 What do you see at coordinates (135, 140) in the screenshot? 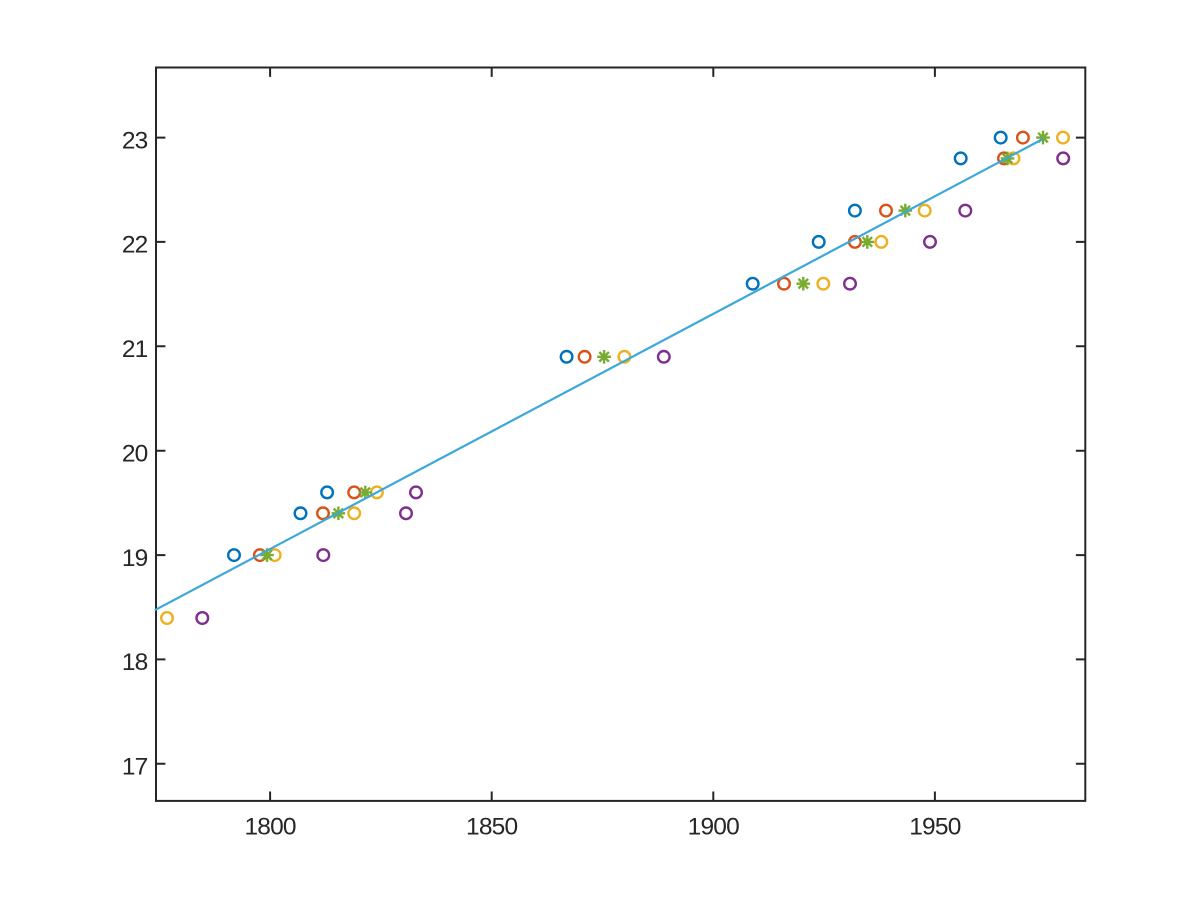
I see `svg-text: 23` at bounding box center [135, 140].